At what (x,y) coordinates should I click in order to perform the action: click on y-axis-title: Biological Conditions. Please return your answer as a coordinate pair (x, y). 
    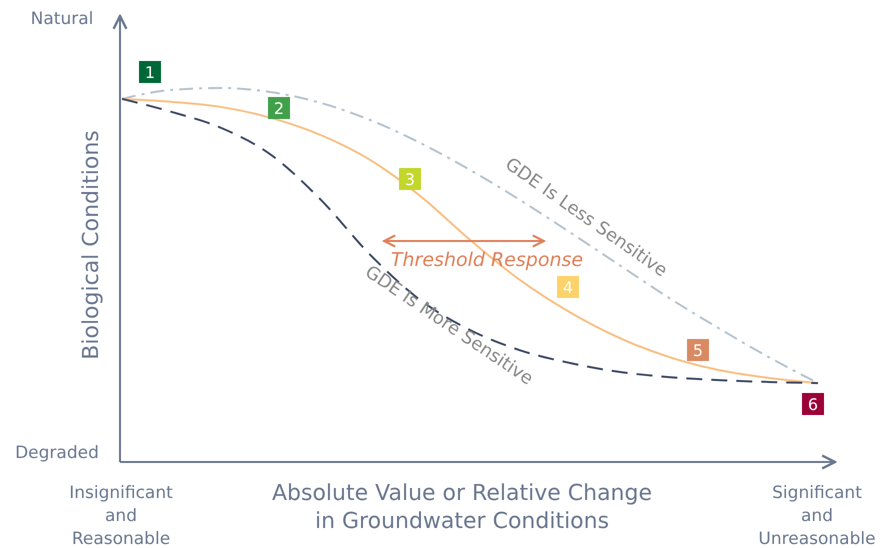
    Looking at the image, I should click on (91, 245).